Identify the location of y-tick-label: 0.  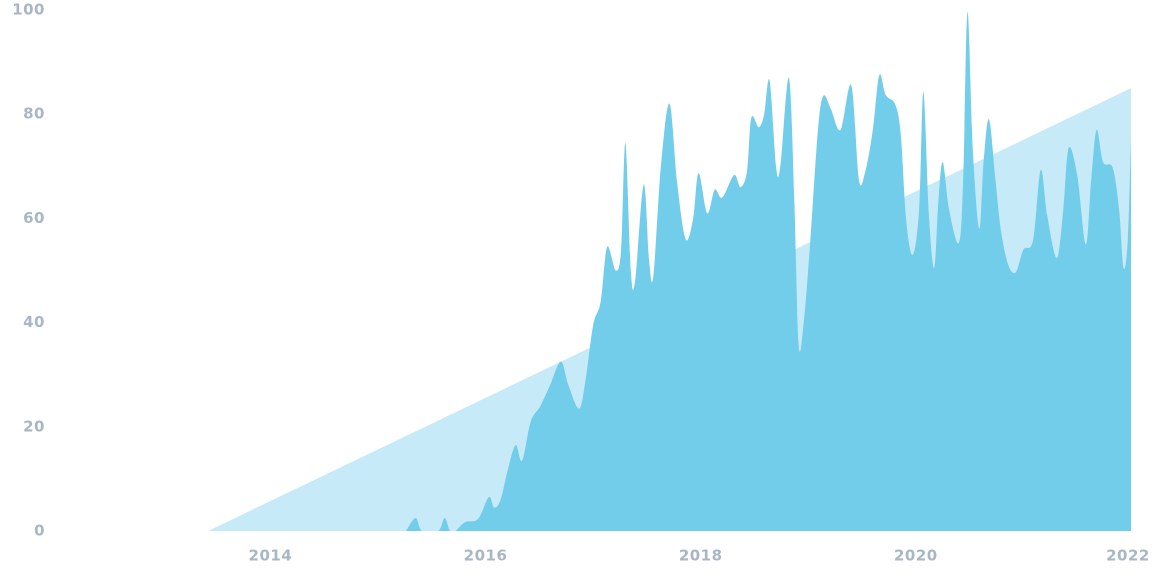
(39, 531).